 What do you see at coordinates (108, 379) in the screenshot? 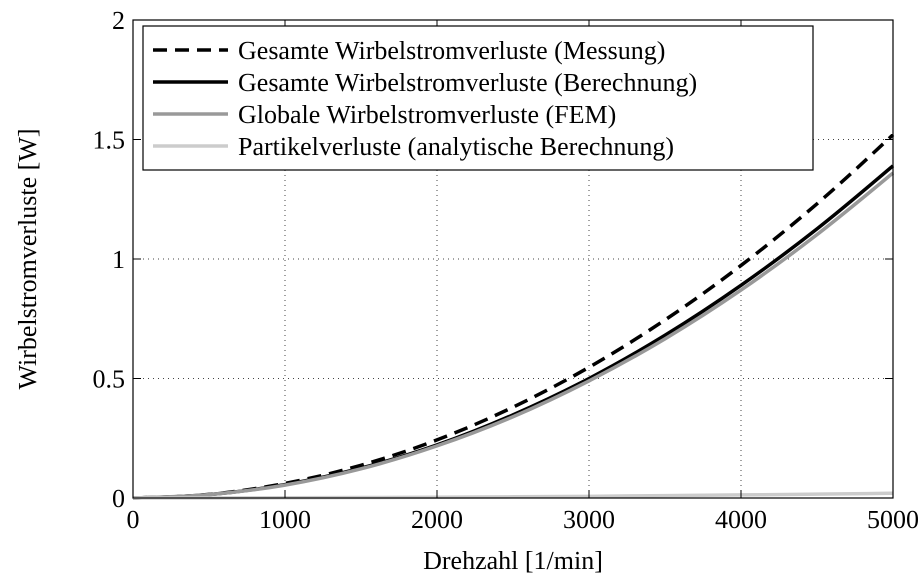
I see `y-tick-label: 0.5` at bounding box center [108, 379].